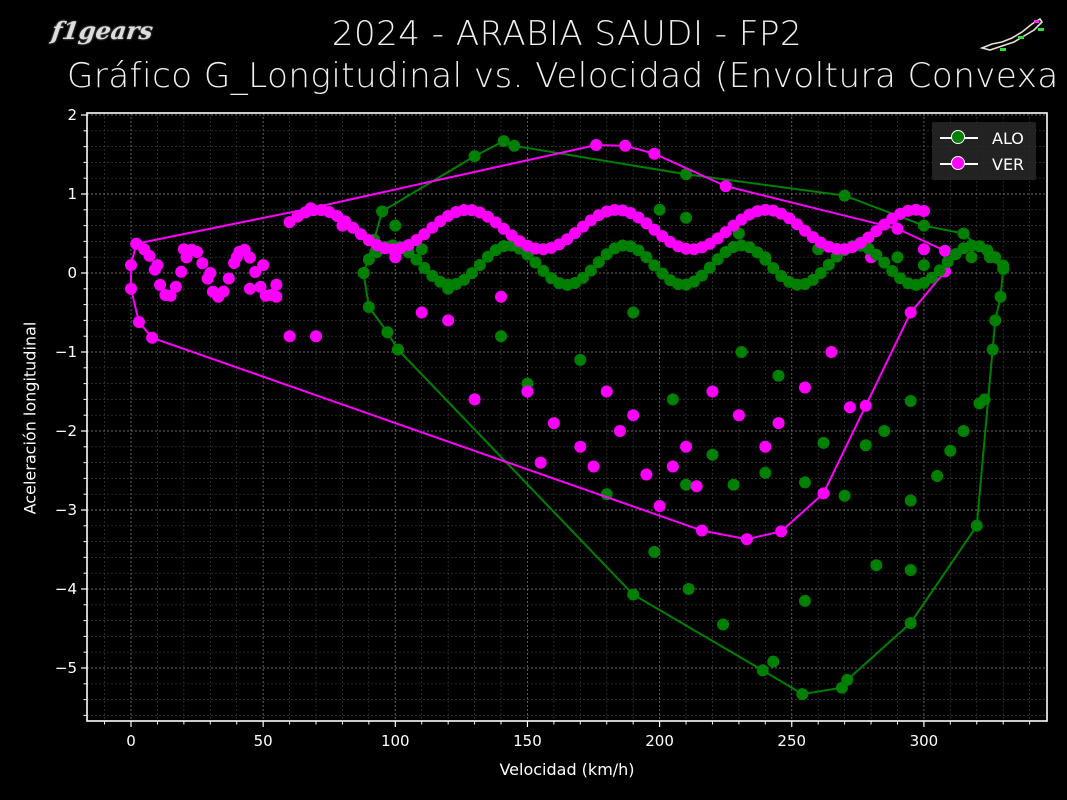 The width and height of the screenshot is (1067, 800). I want to click on x-axis-label: Velocidad (km/h), so click(567, 769).